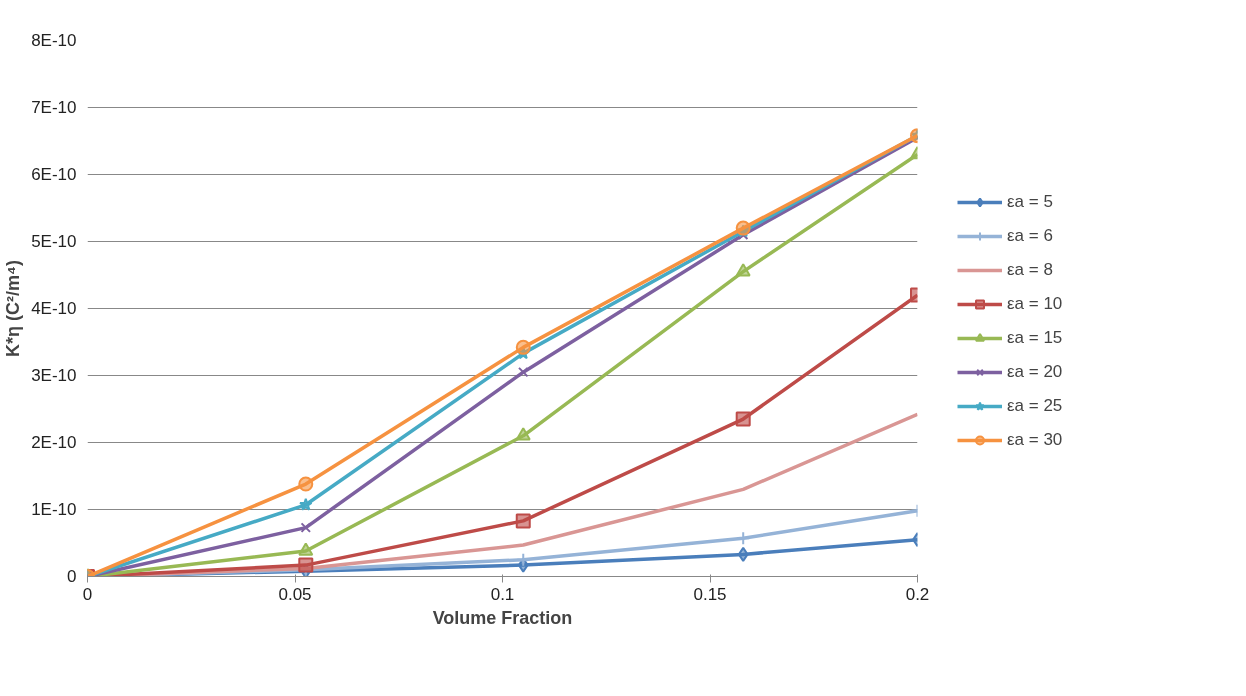 The height and width of the screenshot is (696, 1246). I want to click on legend-label: εa = 10, so click(1035, 304).